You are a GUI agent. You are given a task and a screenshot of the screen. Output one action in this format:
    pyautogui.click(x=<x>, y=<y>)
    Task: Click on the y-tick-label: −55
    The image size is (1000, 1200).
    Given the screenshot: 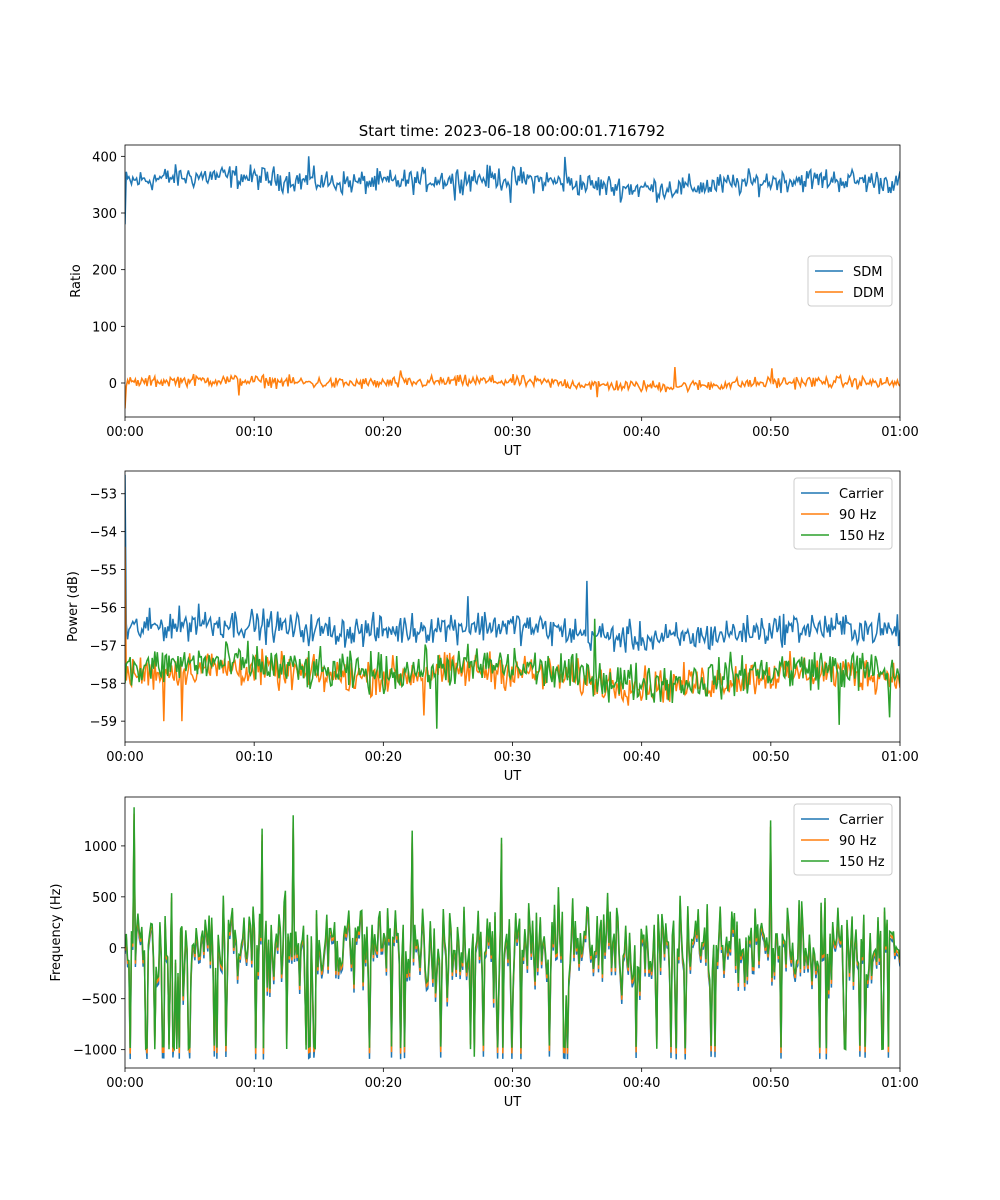 What is the action you would take?
    pyautogui.click(x=103, y=571)
    